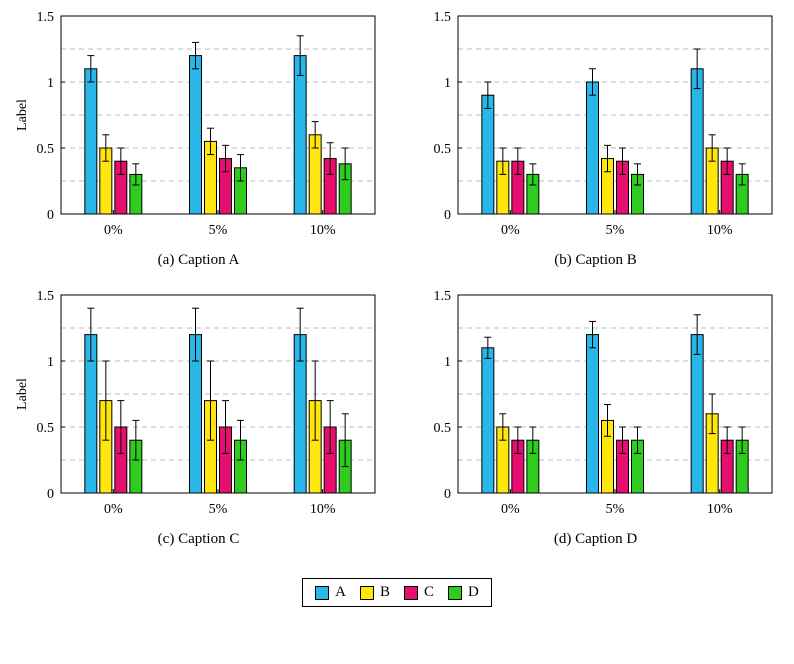 The width and height of the screenshot is (794, 664). I want to click on legend-label: D, so click(473, 592).